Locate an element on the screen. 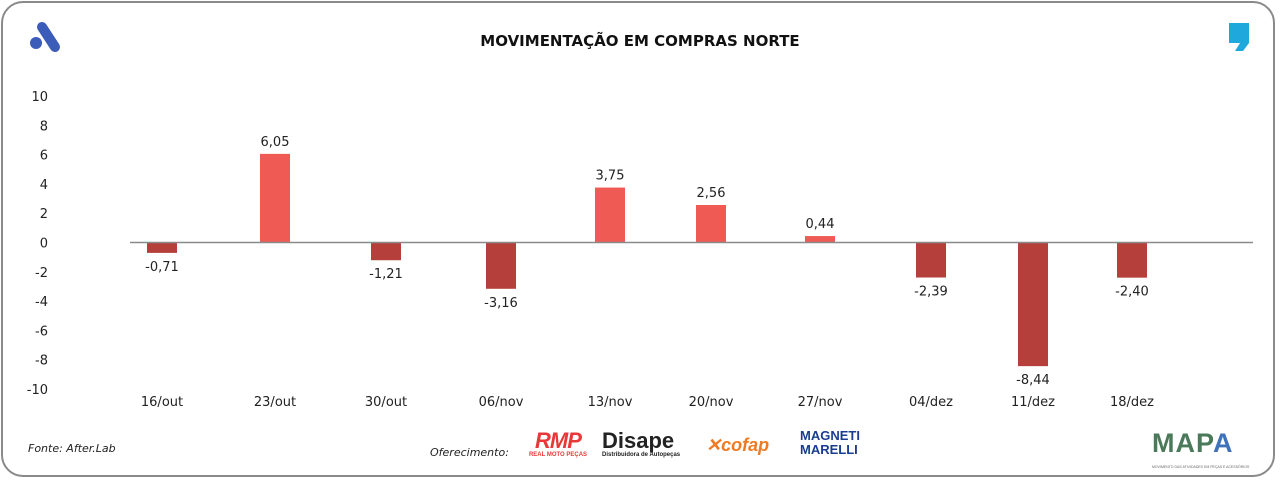 This screenshot has height=482, width=1280. y-tick-label: -10 is located at coordinates (37, 390).